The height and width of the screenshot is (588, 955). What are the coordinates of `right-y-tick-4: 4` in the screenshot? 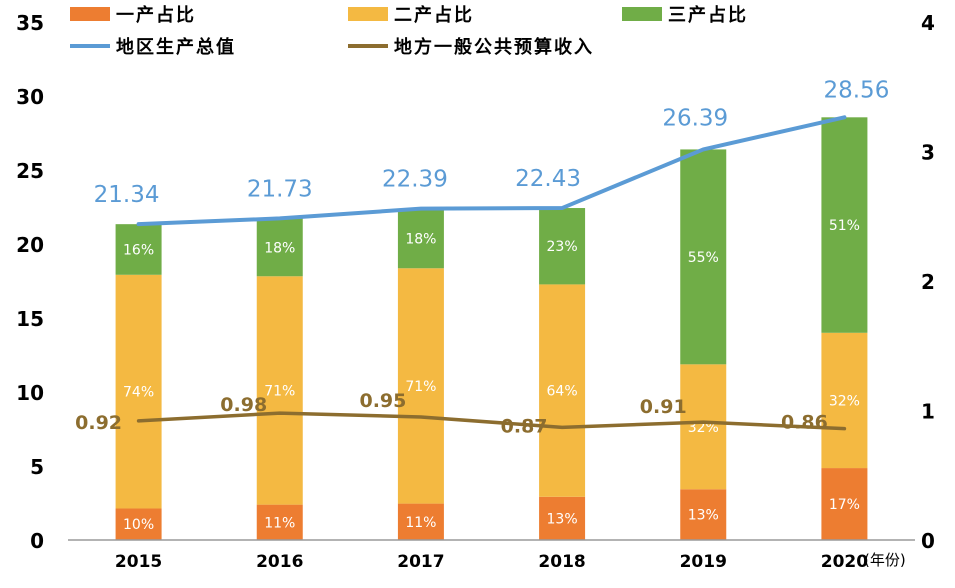 It's located at (928, 23).